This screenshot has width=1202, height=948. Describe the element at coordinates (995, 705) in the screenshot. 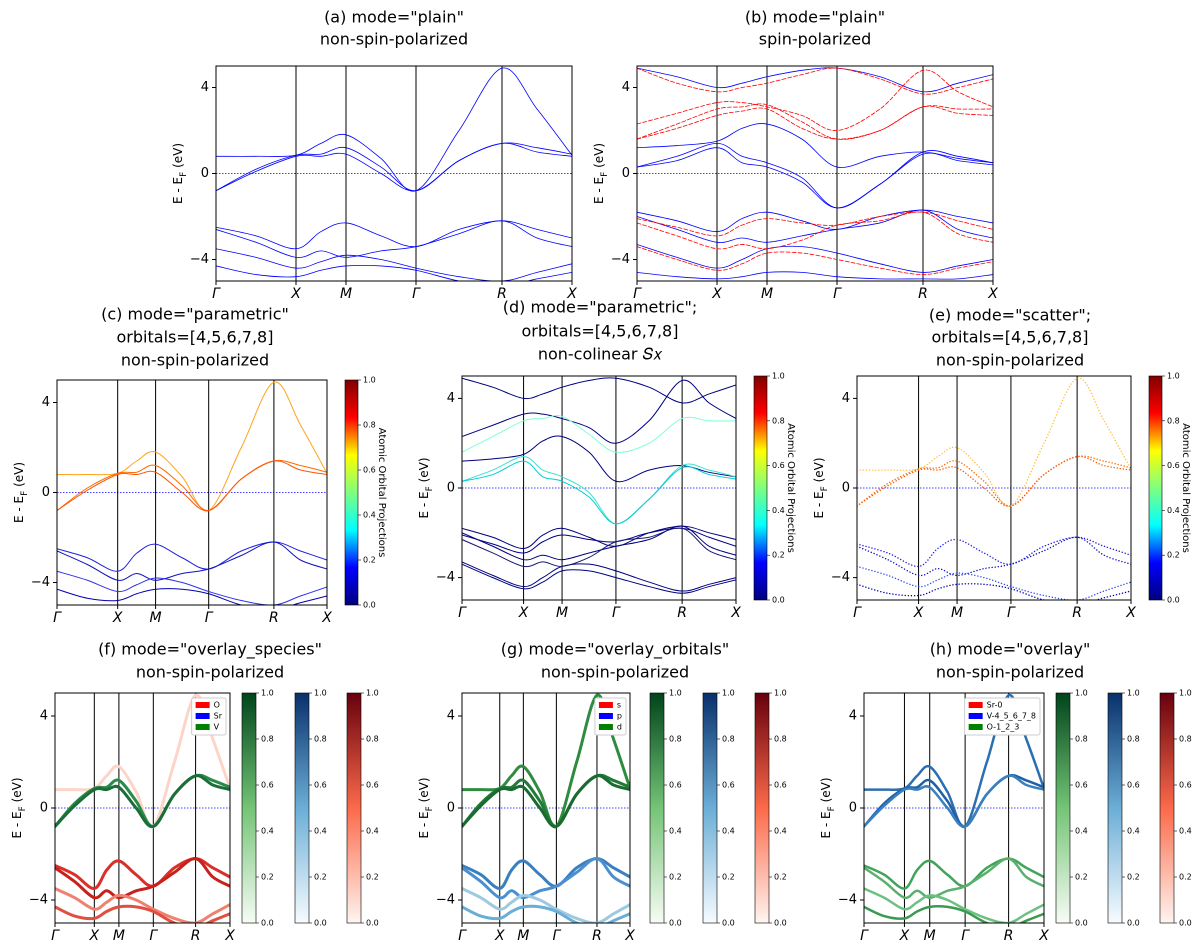

I see `legend-label: Sr-0` at that location.